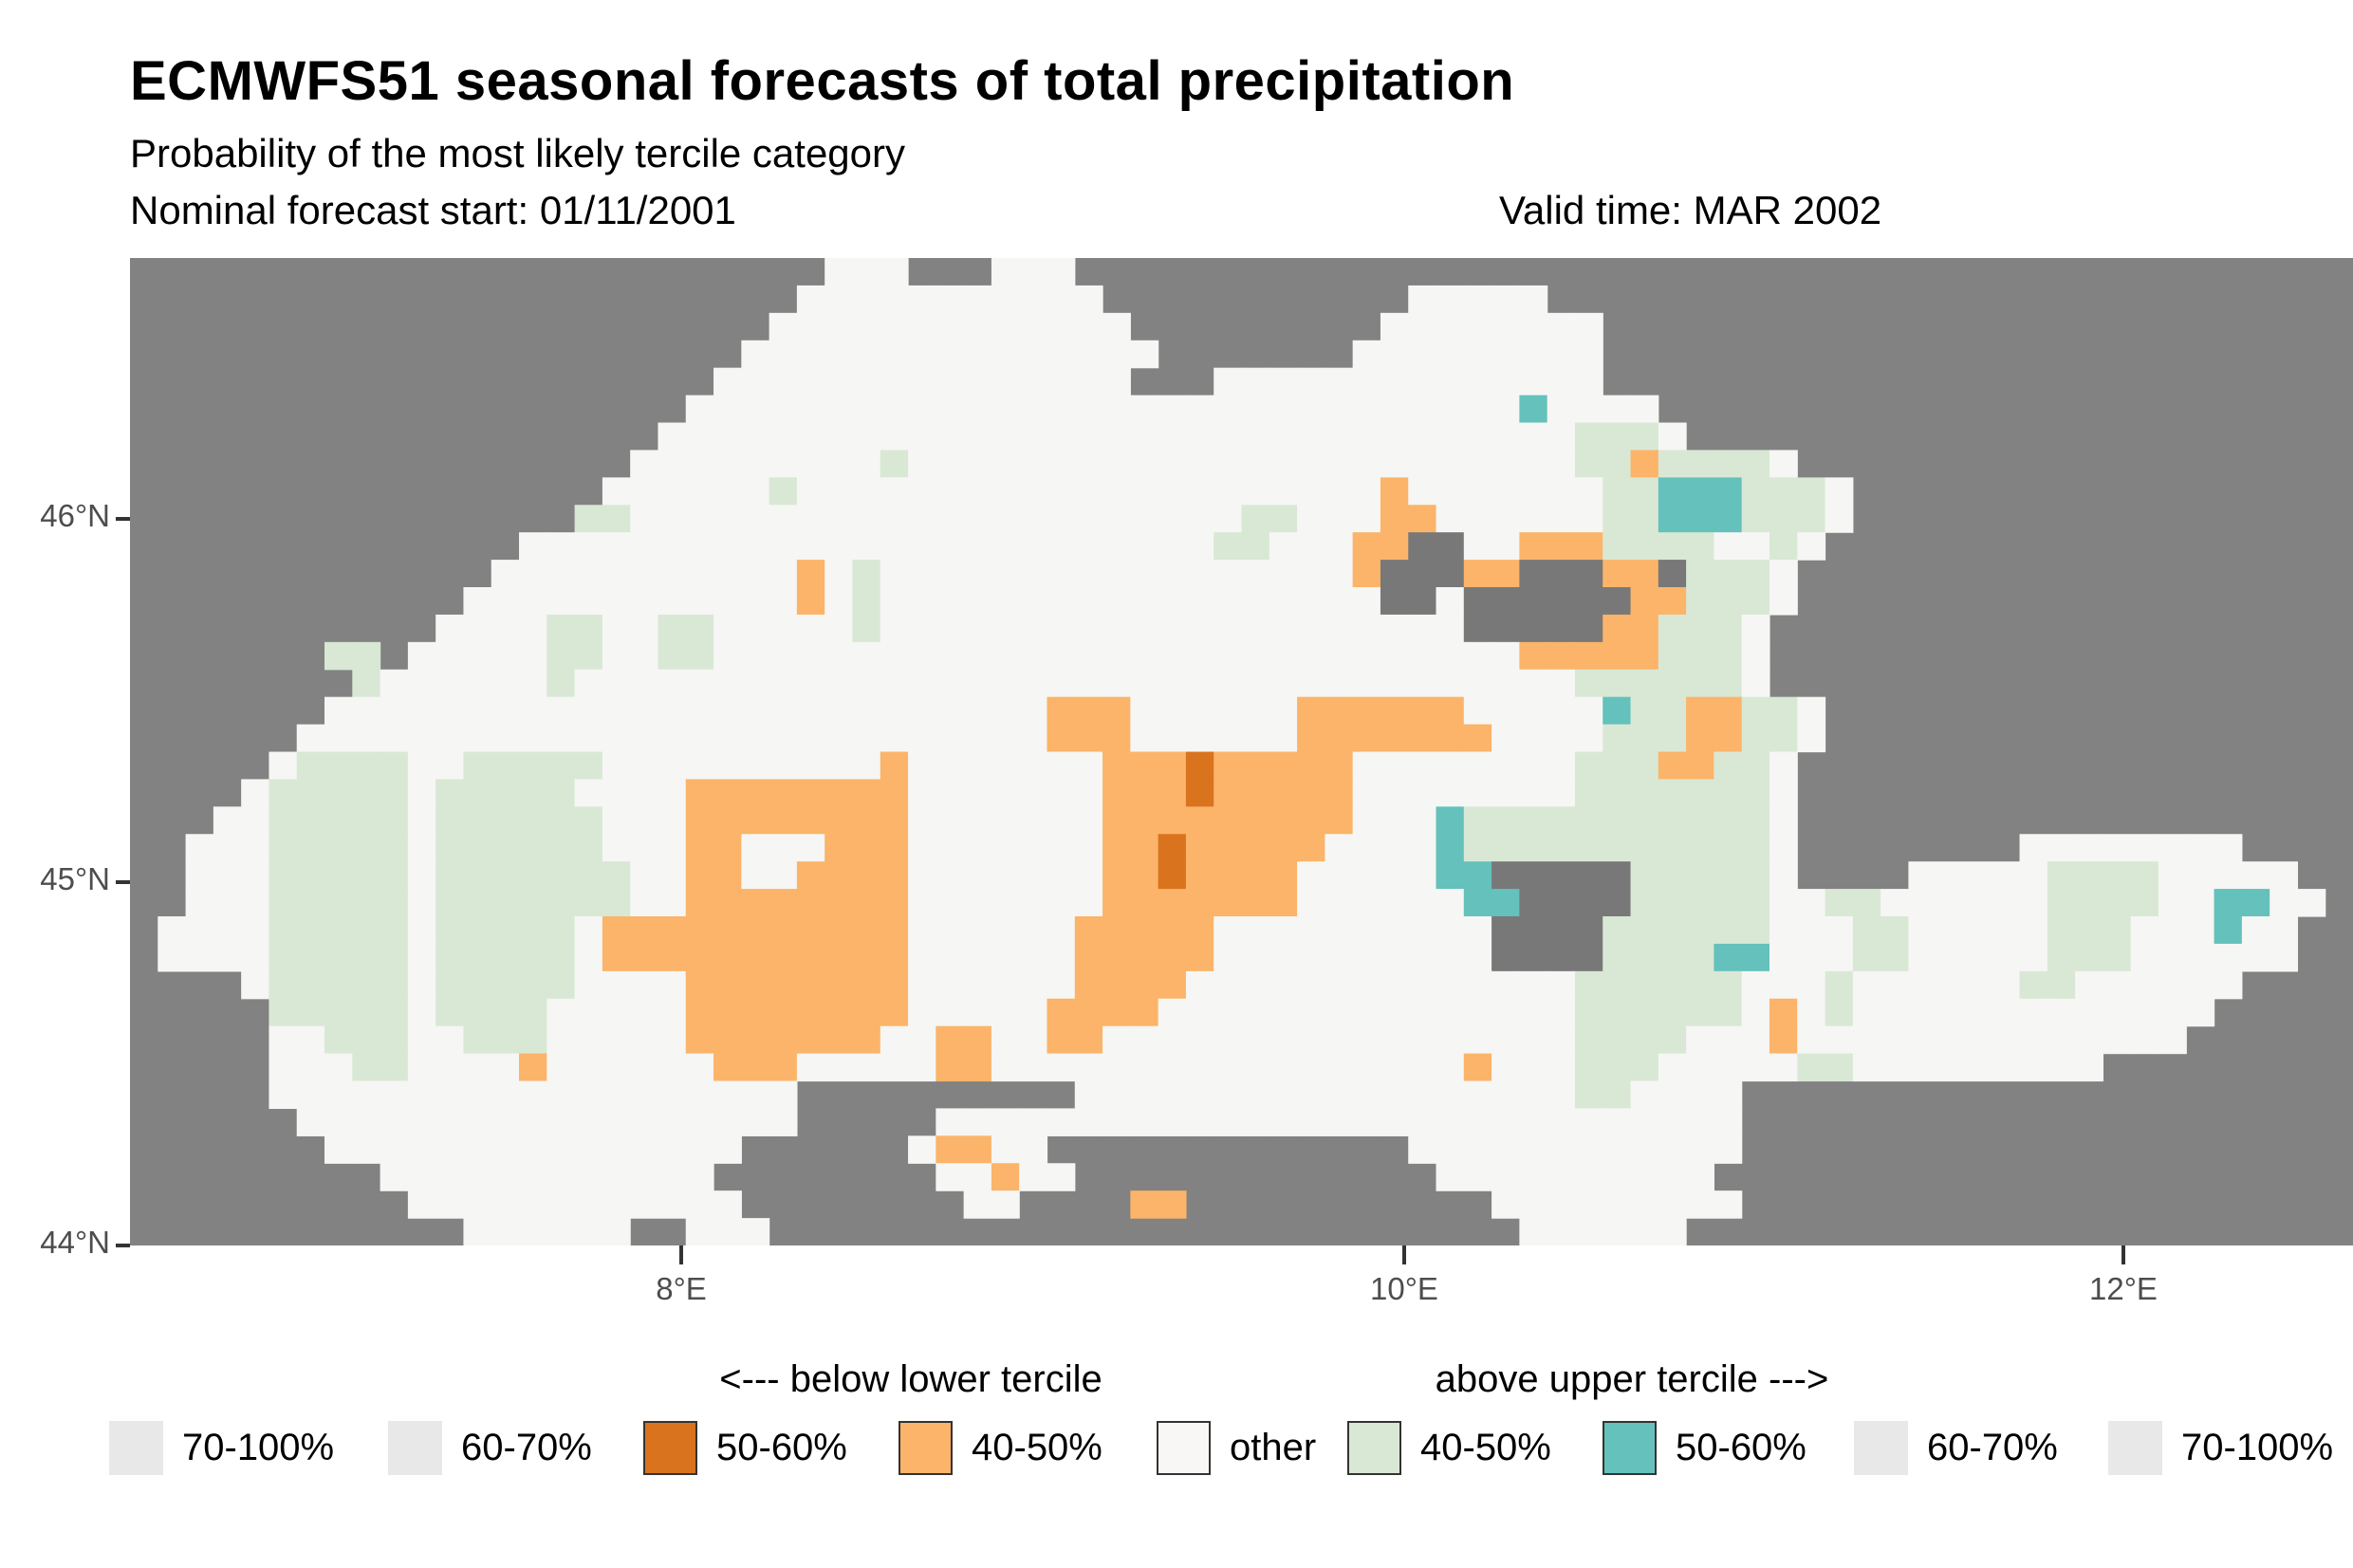 The width and height of the screenshot is (2353, 1568). Describe the element at coordinates (1404, 1255) in the screenshot. I see `x-axis-tick` at that location.